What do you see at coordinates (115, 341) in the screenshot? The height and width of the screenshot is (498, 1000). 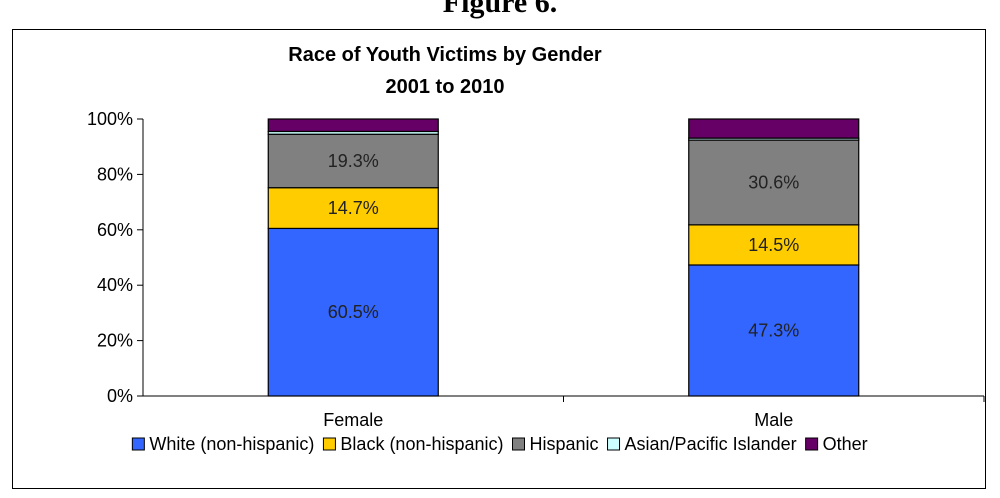 I see `y-tick-label: 20%` at bounding box center [115, 341].